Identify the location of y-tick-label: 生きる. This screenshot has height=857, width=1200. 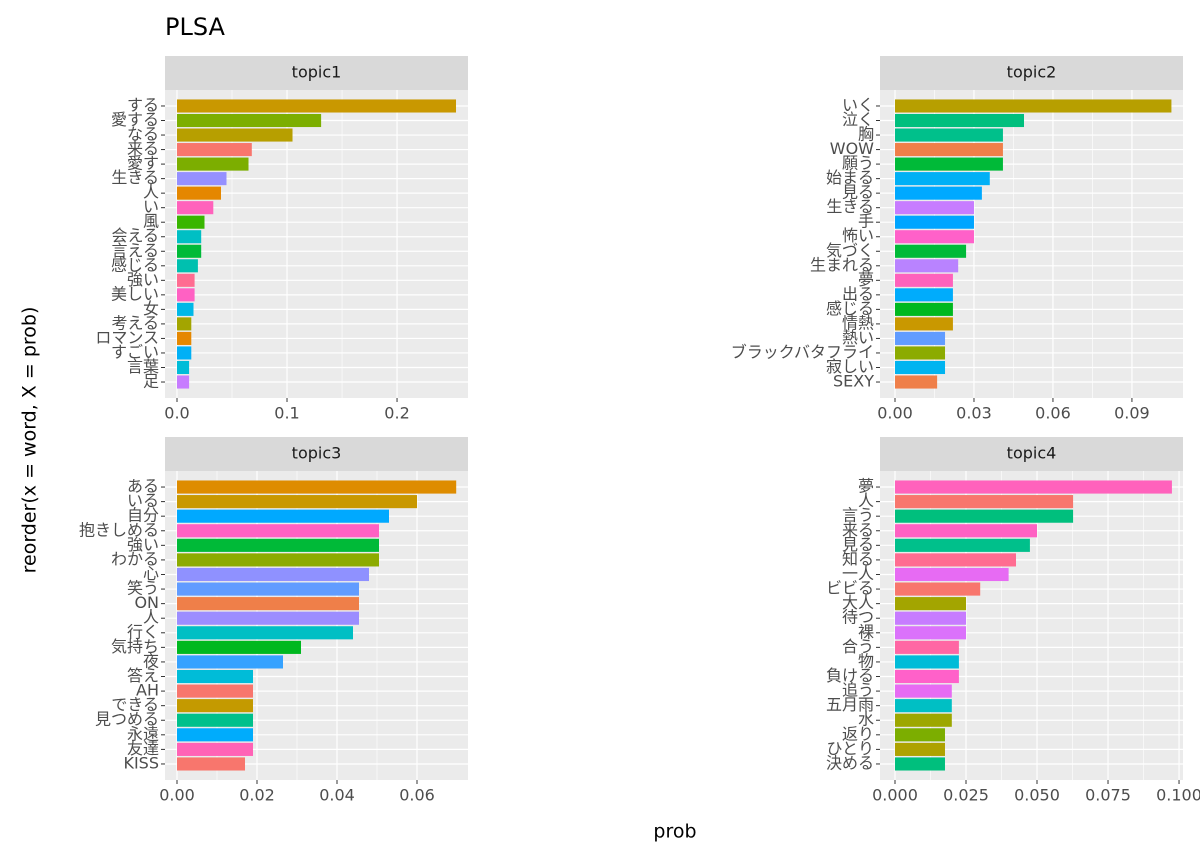
(135, 177).